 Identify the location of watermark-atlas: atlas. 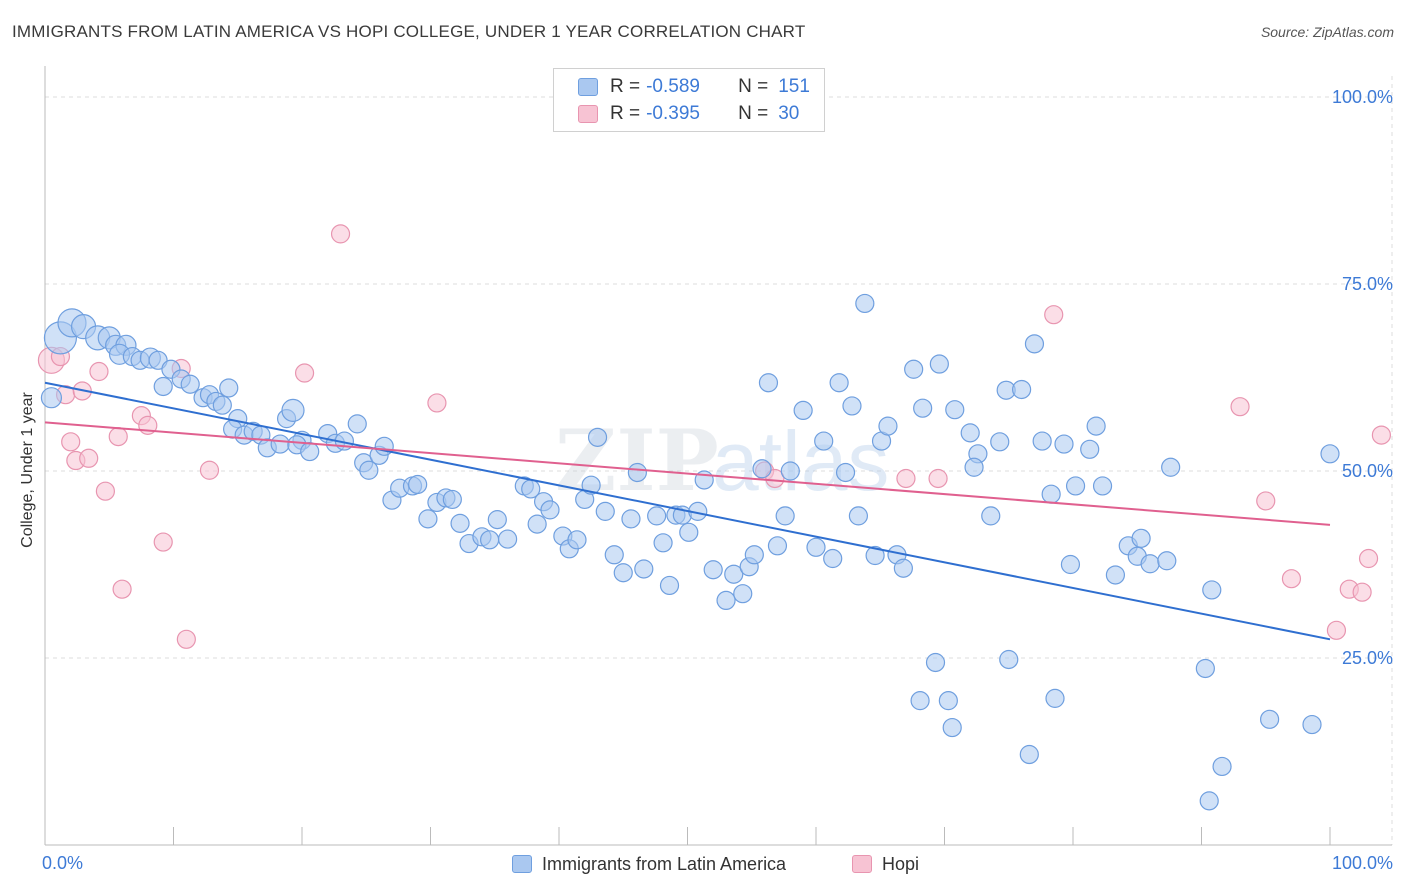
(800, 461).